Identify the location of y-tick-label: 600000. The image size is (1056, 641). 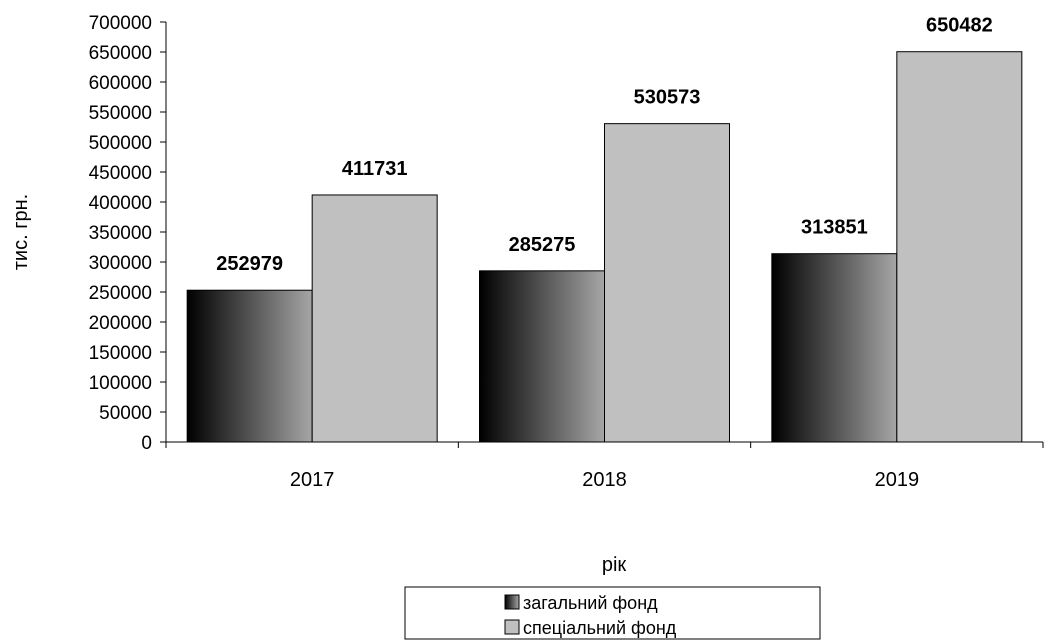
(120, 83).